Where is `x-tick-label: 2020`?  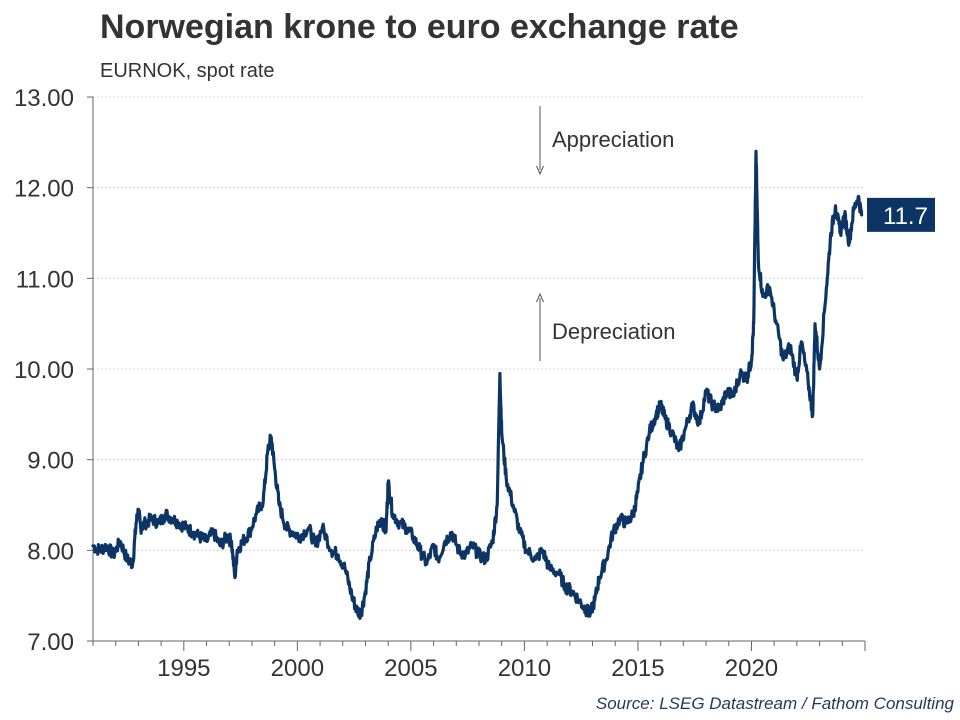
x-tick-label: 2020 is located at coordinates (751, 668).